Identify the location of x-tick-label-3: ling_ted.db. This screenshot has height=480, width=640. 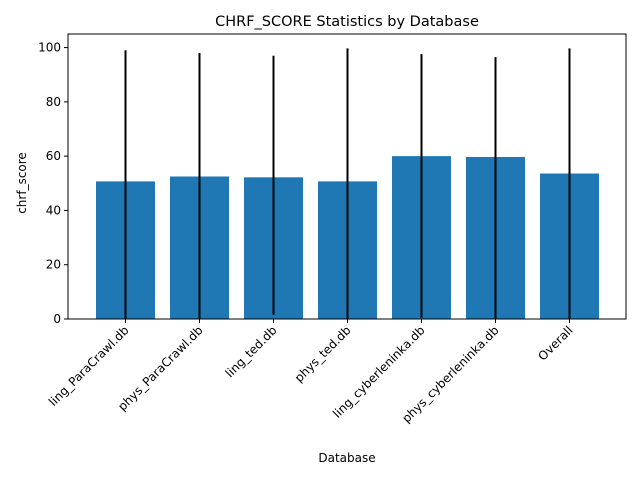
(251, 351).